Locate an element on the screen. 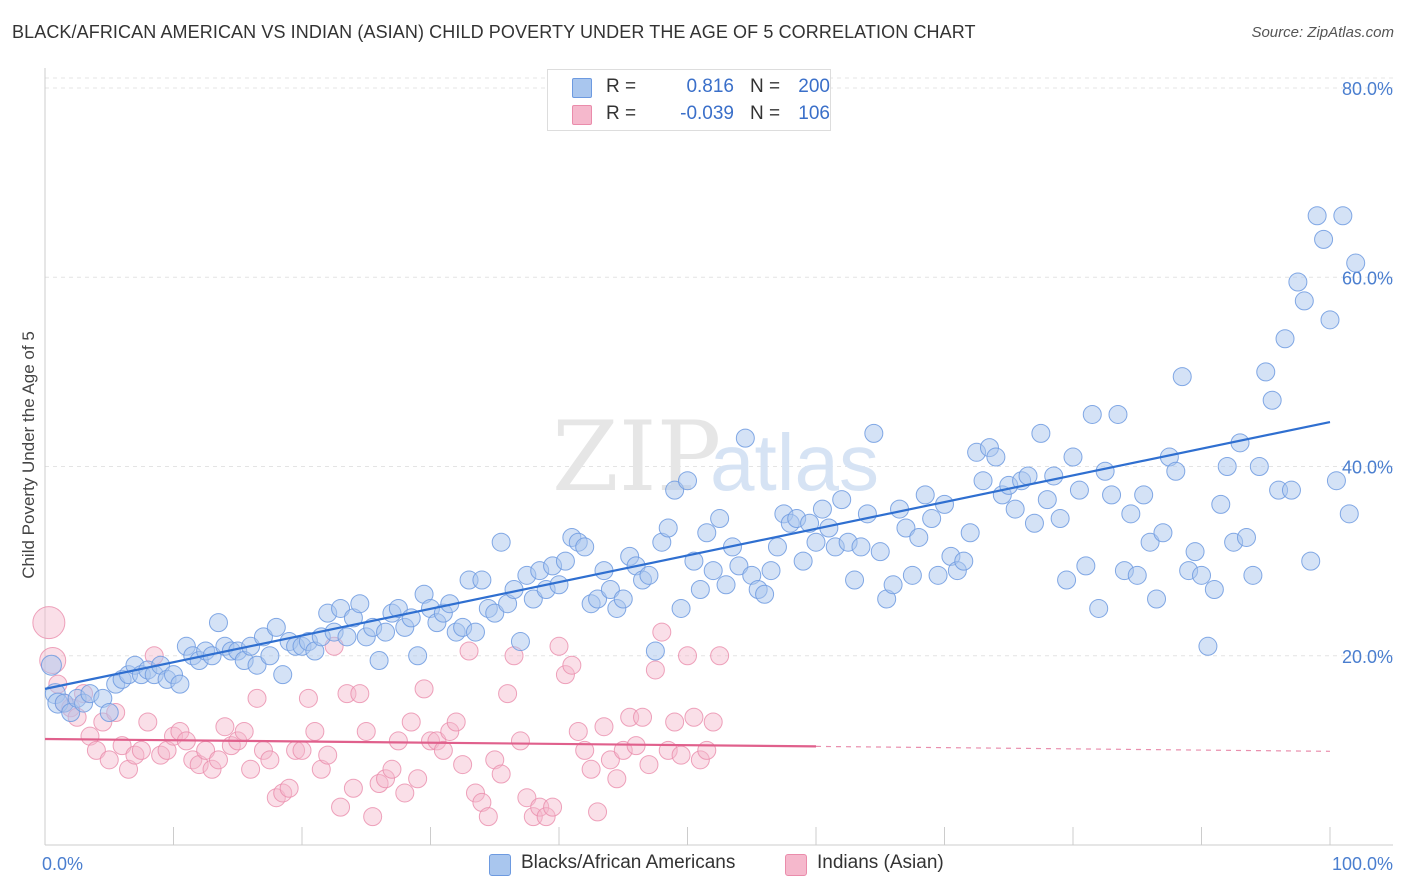 The image size is (1406, 892). y-tick-label: 80.0% is located at coordinates (1367, 89).